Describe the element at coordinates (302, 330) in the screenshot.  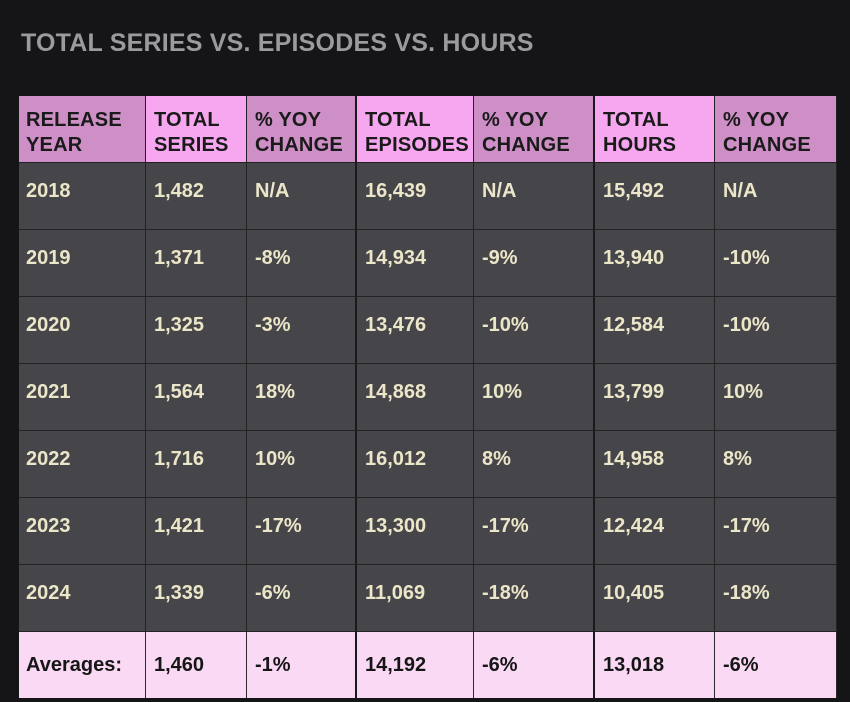
I see `table-cell: -3%` at that location.